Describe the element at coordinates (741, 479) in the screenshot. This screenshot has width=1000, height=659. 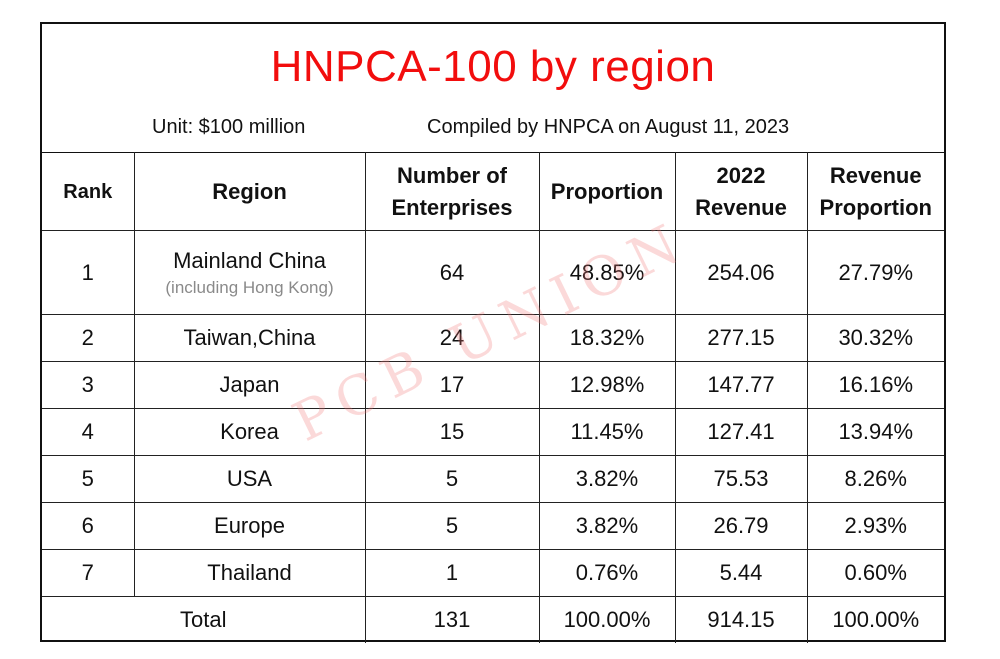
I see `revenue-cell: 75.53` at that location.